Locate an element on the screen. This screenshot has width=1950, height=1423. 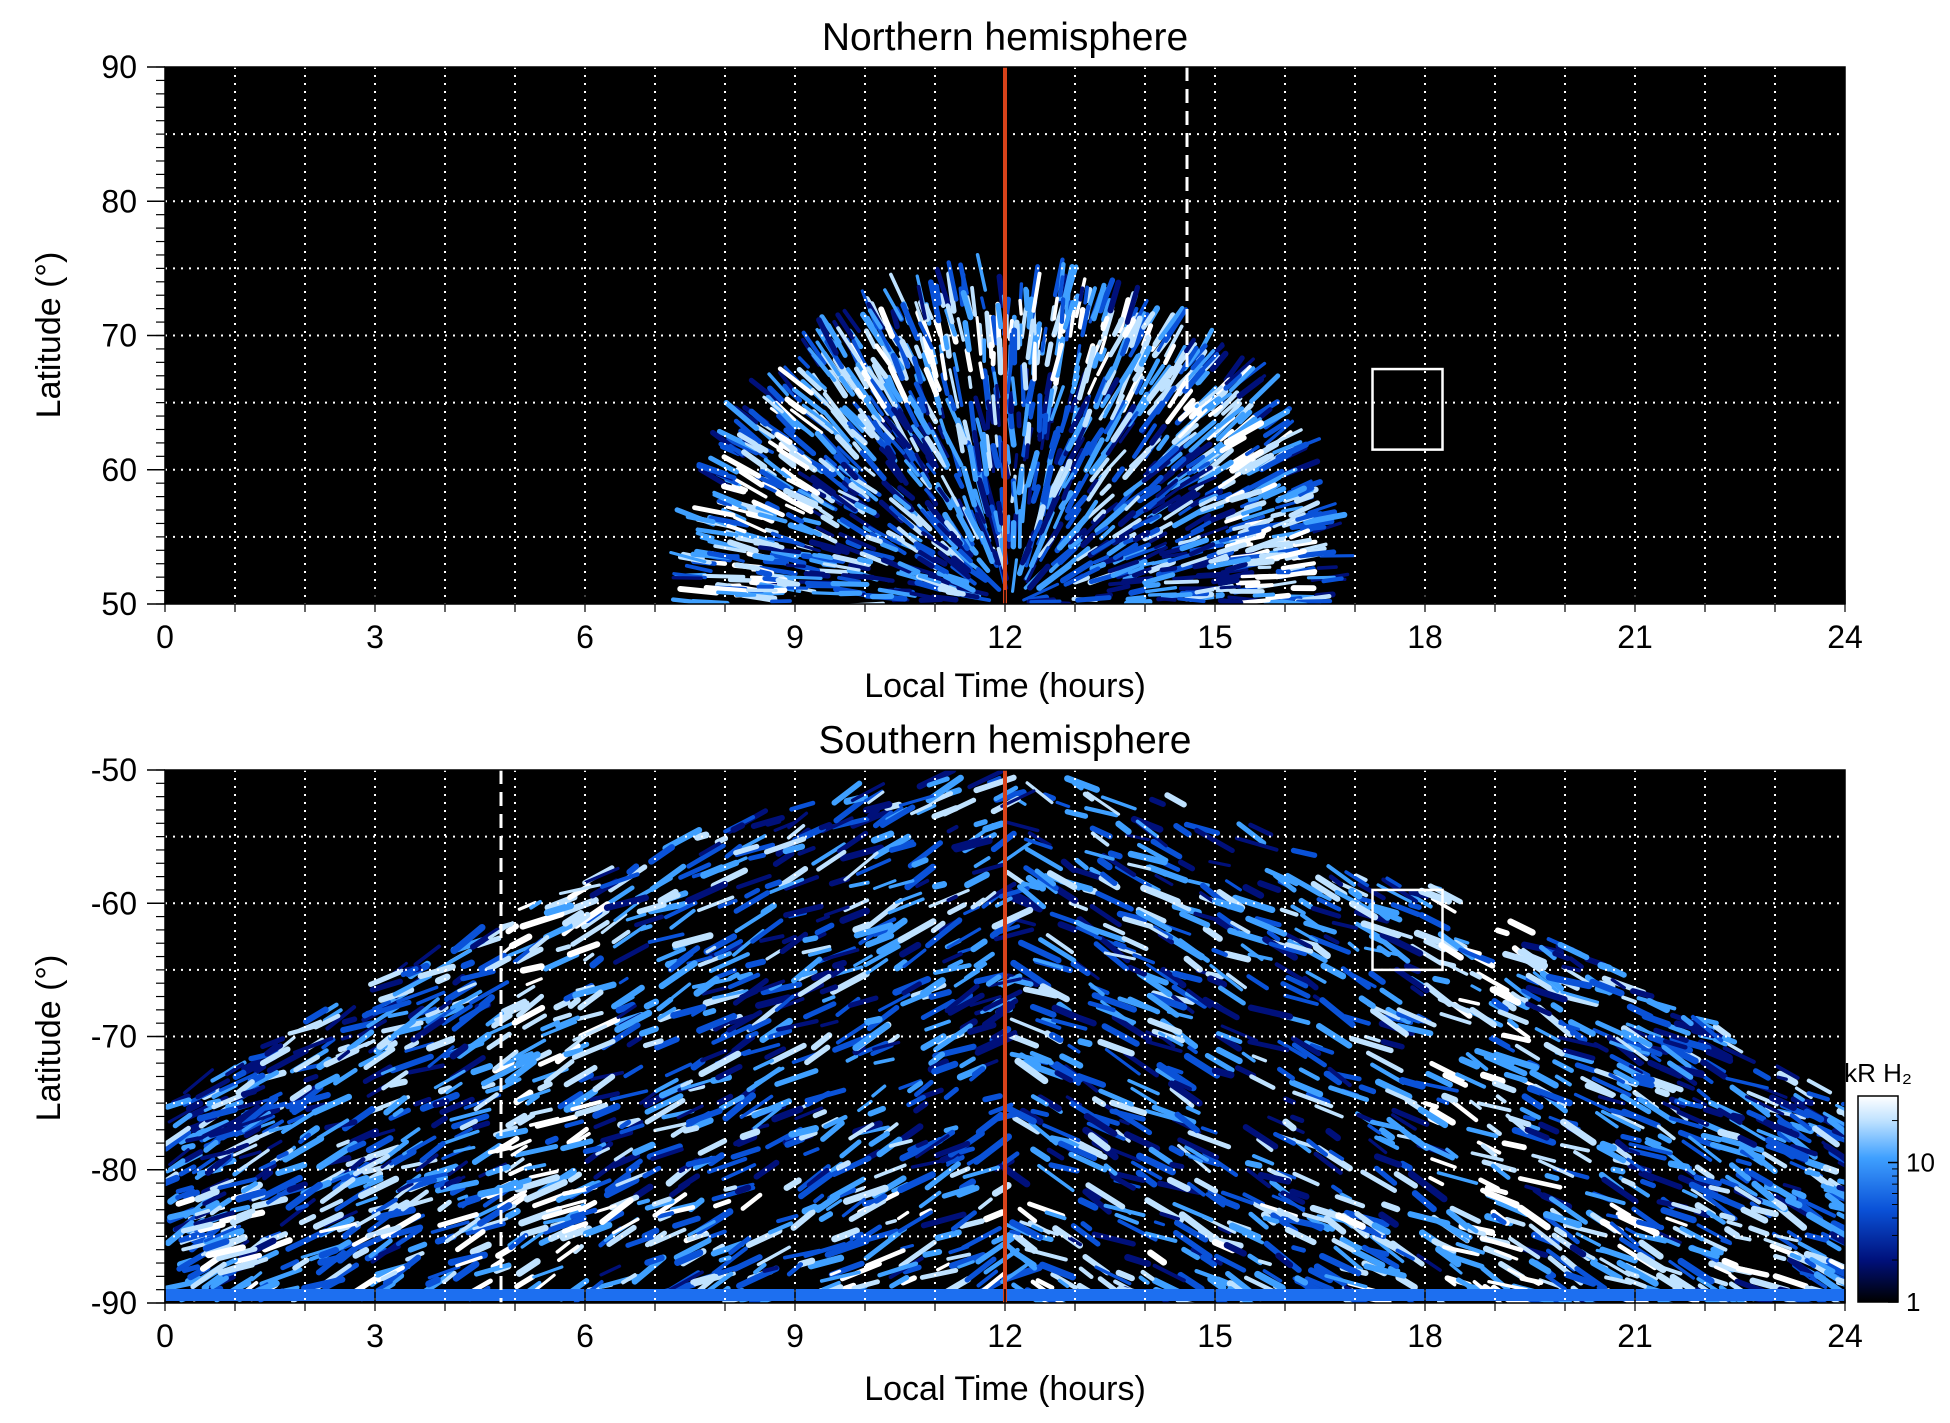
south-xtick-label: 18 is located at coordinates (1425, 1336).